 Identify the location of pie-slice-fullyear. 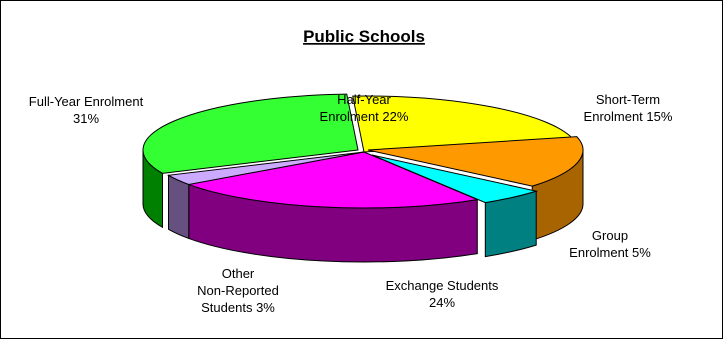
(250, 133).